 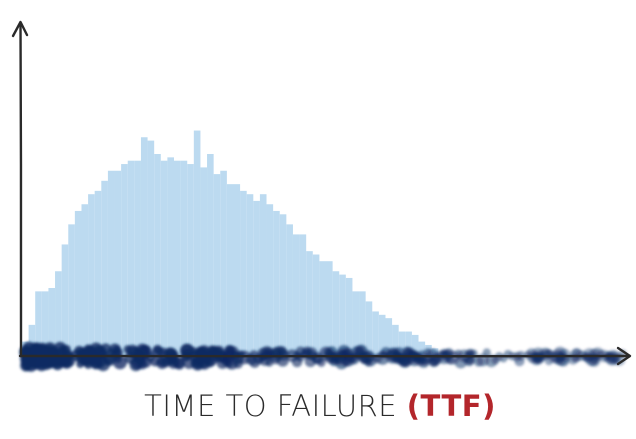 I want to click on x-axis-arrow, so click(x=624, y=356).